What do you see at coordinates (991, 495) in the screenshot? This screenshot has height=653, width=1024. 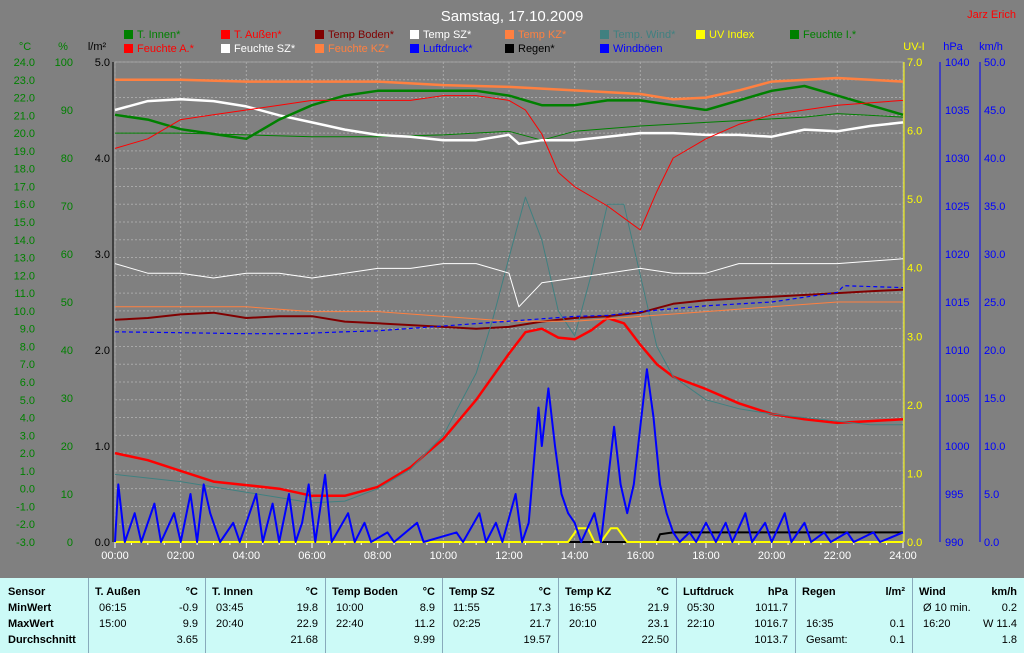 I see `wind-tick-label: 5.0` at bounding box center [991, 495].